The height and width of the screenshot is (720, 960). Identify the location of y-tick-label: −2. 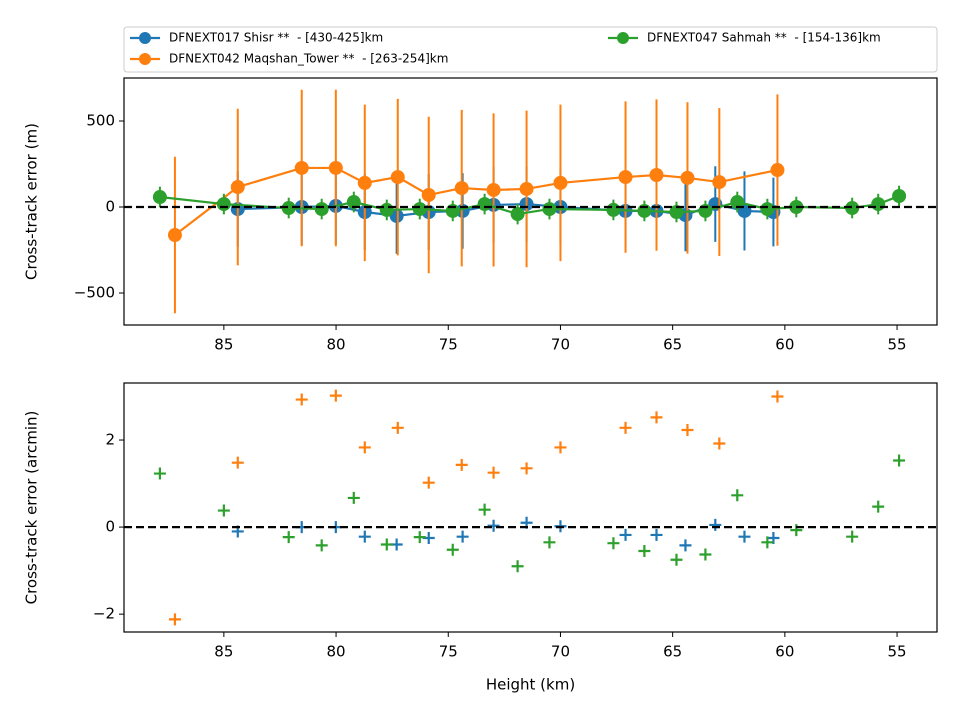
(104, 614).